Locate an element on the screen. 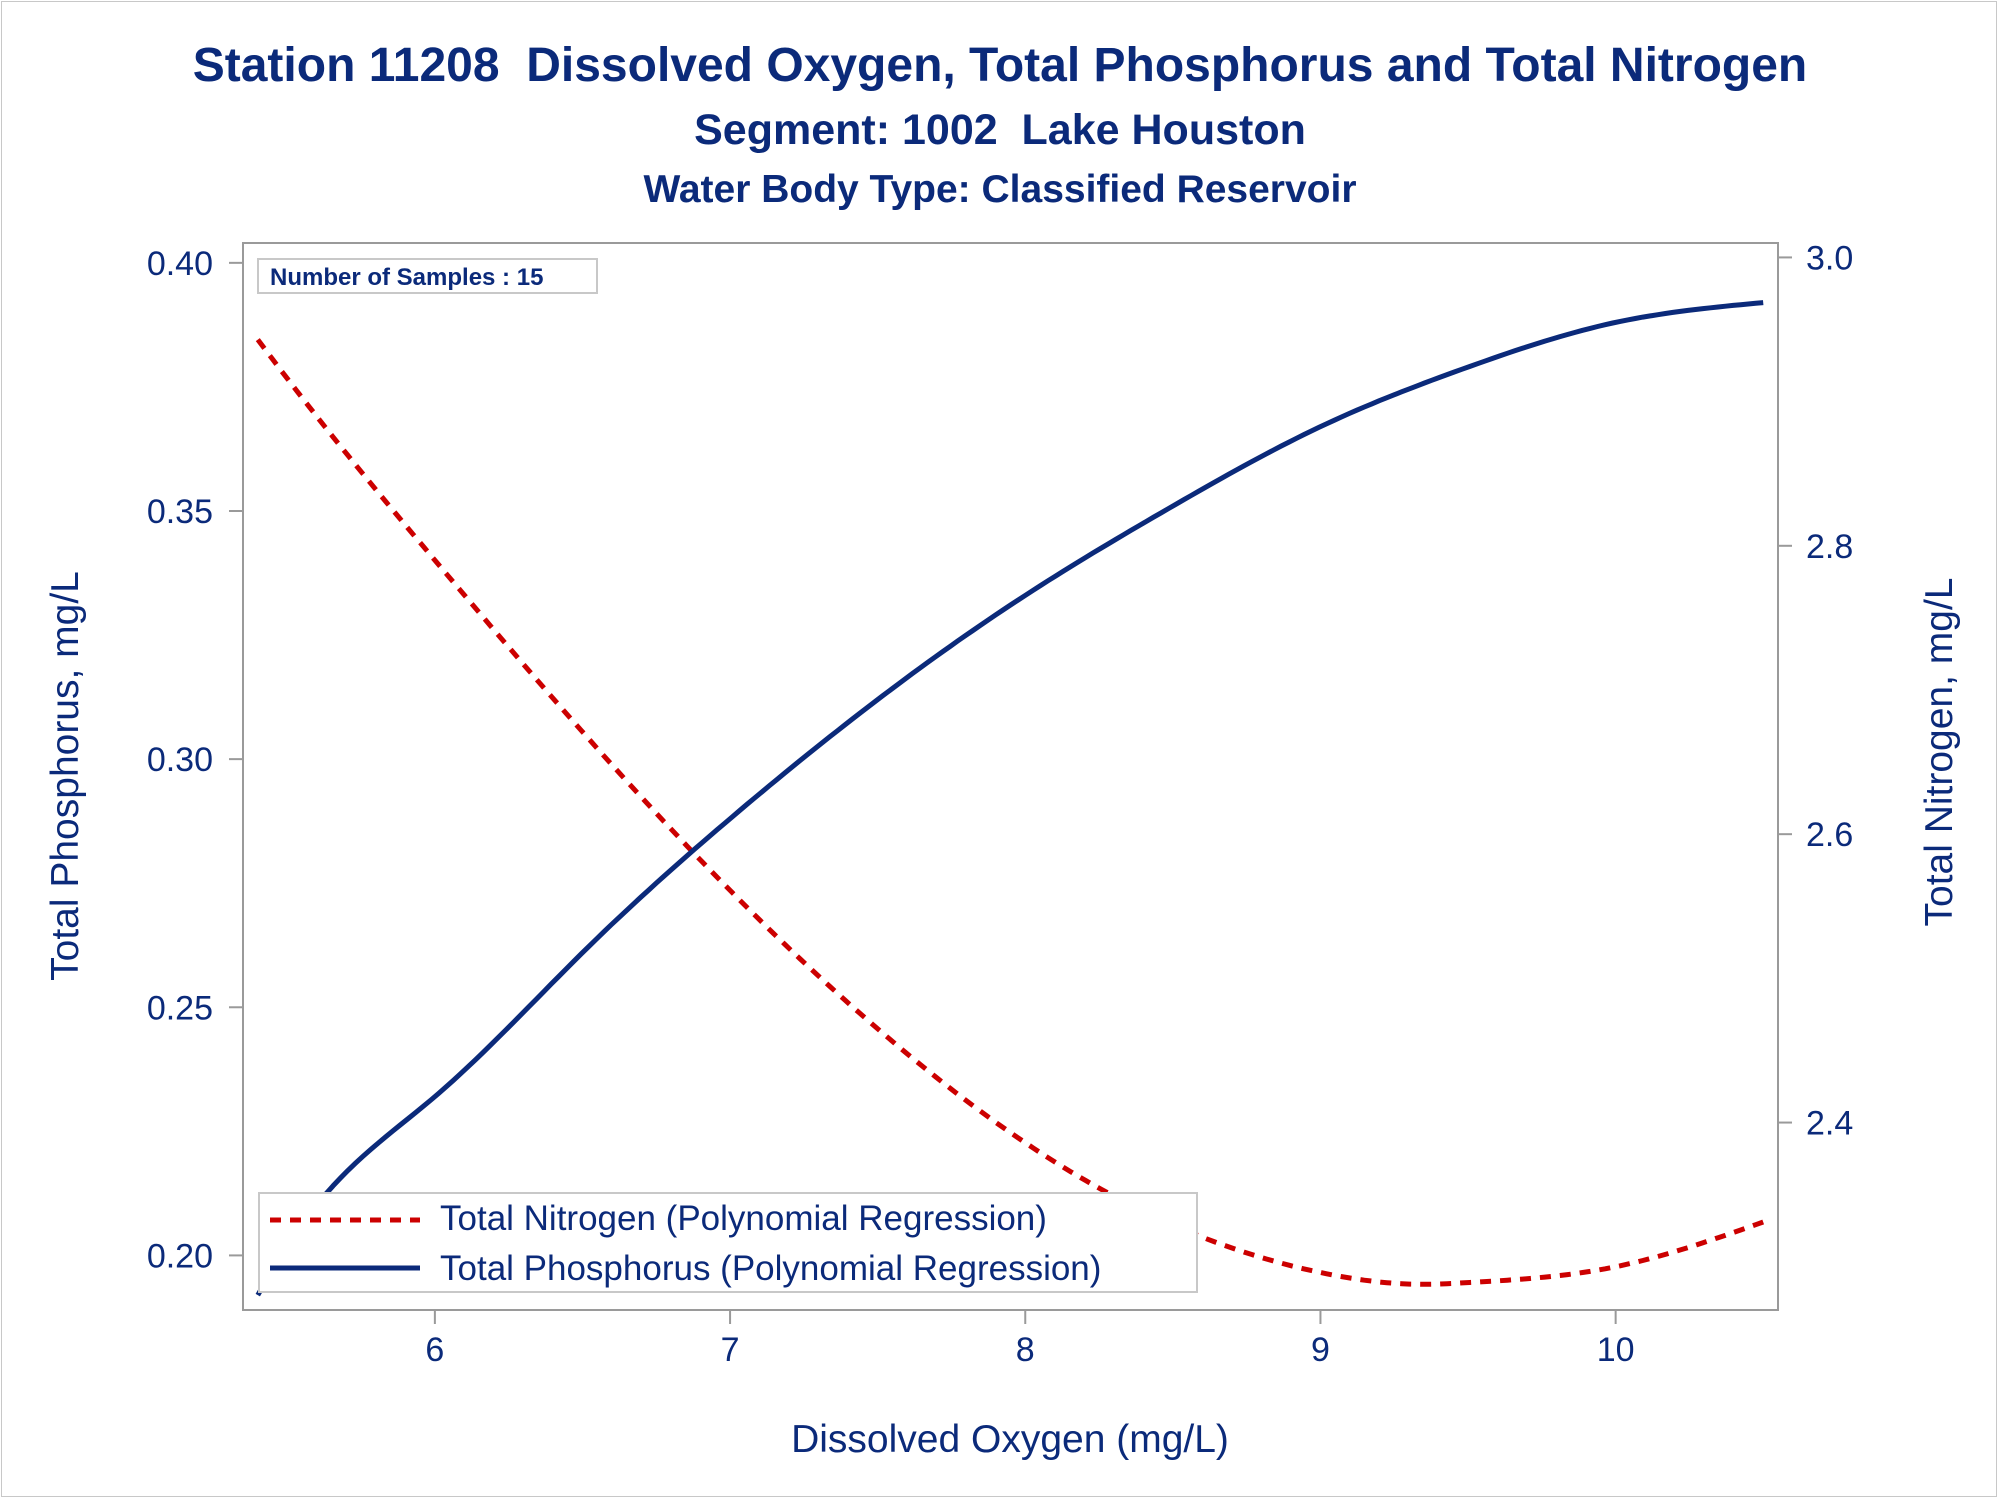  y-left-tick-label: 0.40 is located at coordinates (180, 264).